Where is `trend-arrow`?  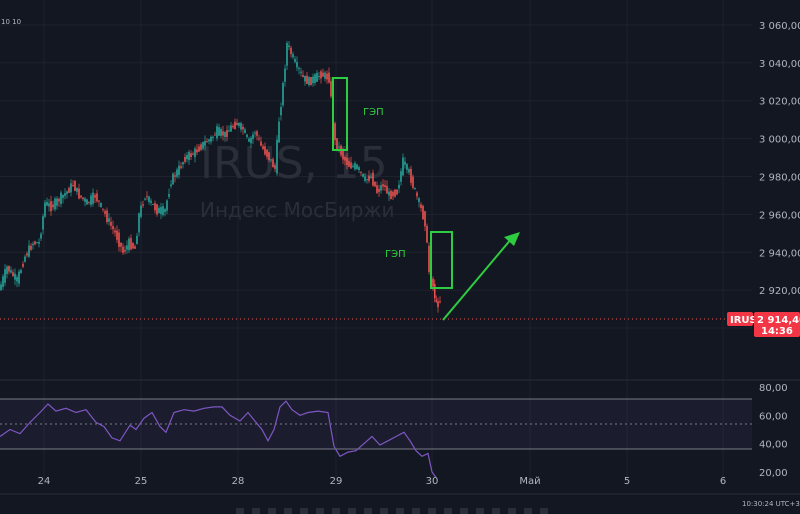 trend-arrow is located at coordinates (477, 279).